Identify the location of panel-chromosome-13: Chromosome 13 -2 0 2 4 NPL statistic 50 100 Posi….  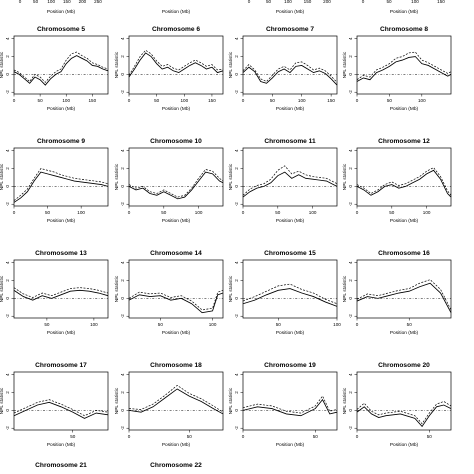
(54, 293).